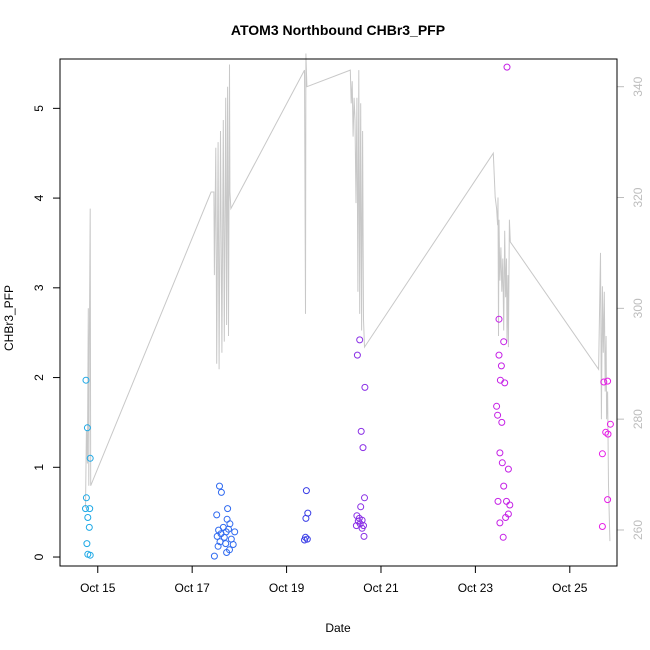  What do you see at coordinates (476, 588) in the screenshot?
I see `x-tick-label: Oct 23` at bounding box center [476, 588].